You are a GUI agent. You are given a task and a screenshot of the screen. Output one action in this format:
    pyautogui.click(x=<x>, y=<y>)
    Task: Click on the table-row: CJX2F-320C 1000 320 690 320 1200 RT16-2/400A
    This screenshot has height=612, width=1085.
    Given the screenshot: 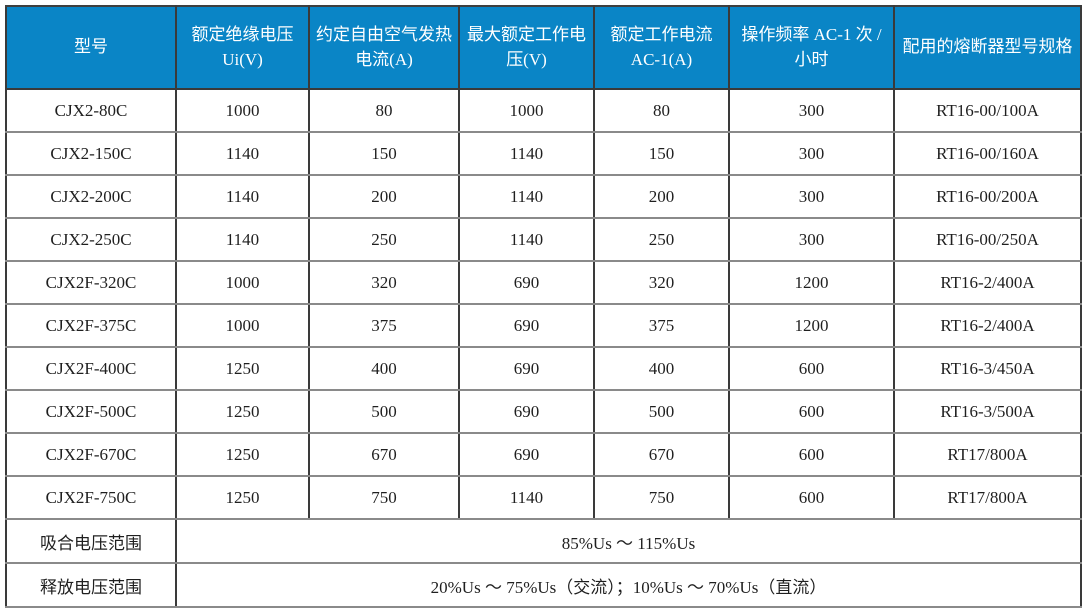 What is the action you would take?
    pyautogui.click(x=543, y=282)
    